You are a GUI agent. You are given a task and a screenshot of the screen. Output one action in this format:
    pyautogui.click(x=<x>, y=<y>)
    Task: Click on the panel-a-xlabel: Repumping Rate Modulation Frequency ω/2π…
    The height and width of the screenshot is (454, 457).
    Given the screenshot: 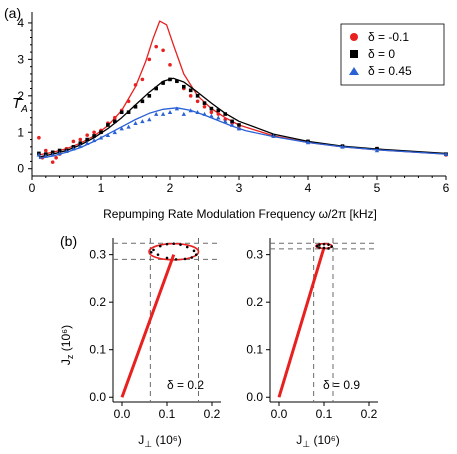 What is the action you would take?
    pyautogui.click(x=240, y=214)
    